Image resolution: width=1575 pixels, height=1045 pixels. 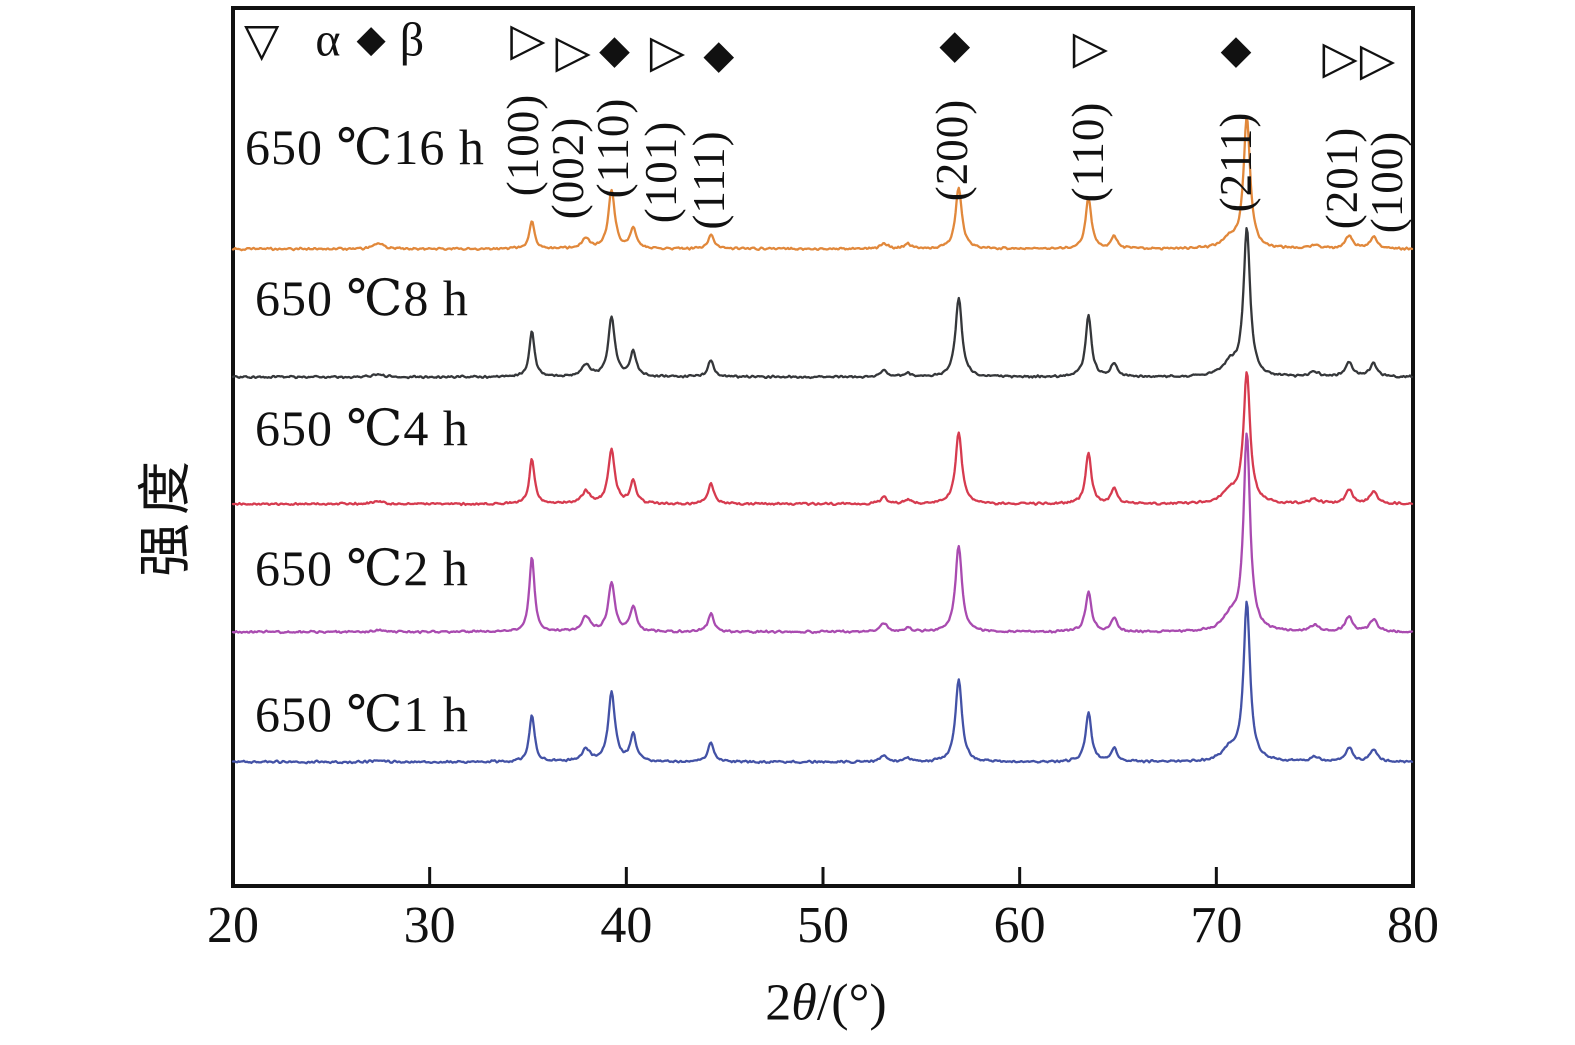 I want to click on hkl-label-100: (100), so click(x=1387, y=182).